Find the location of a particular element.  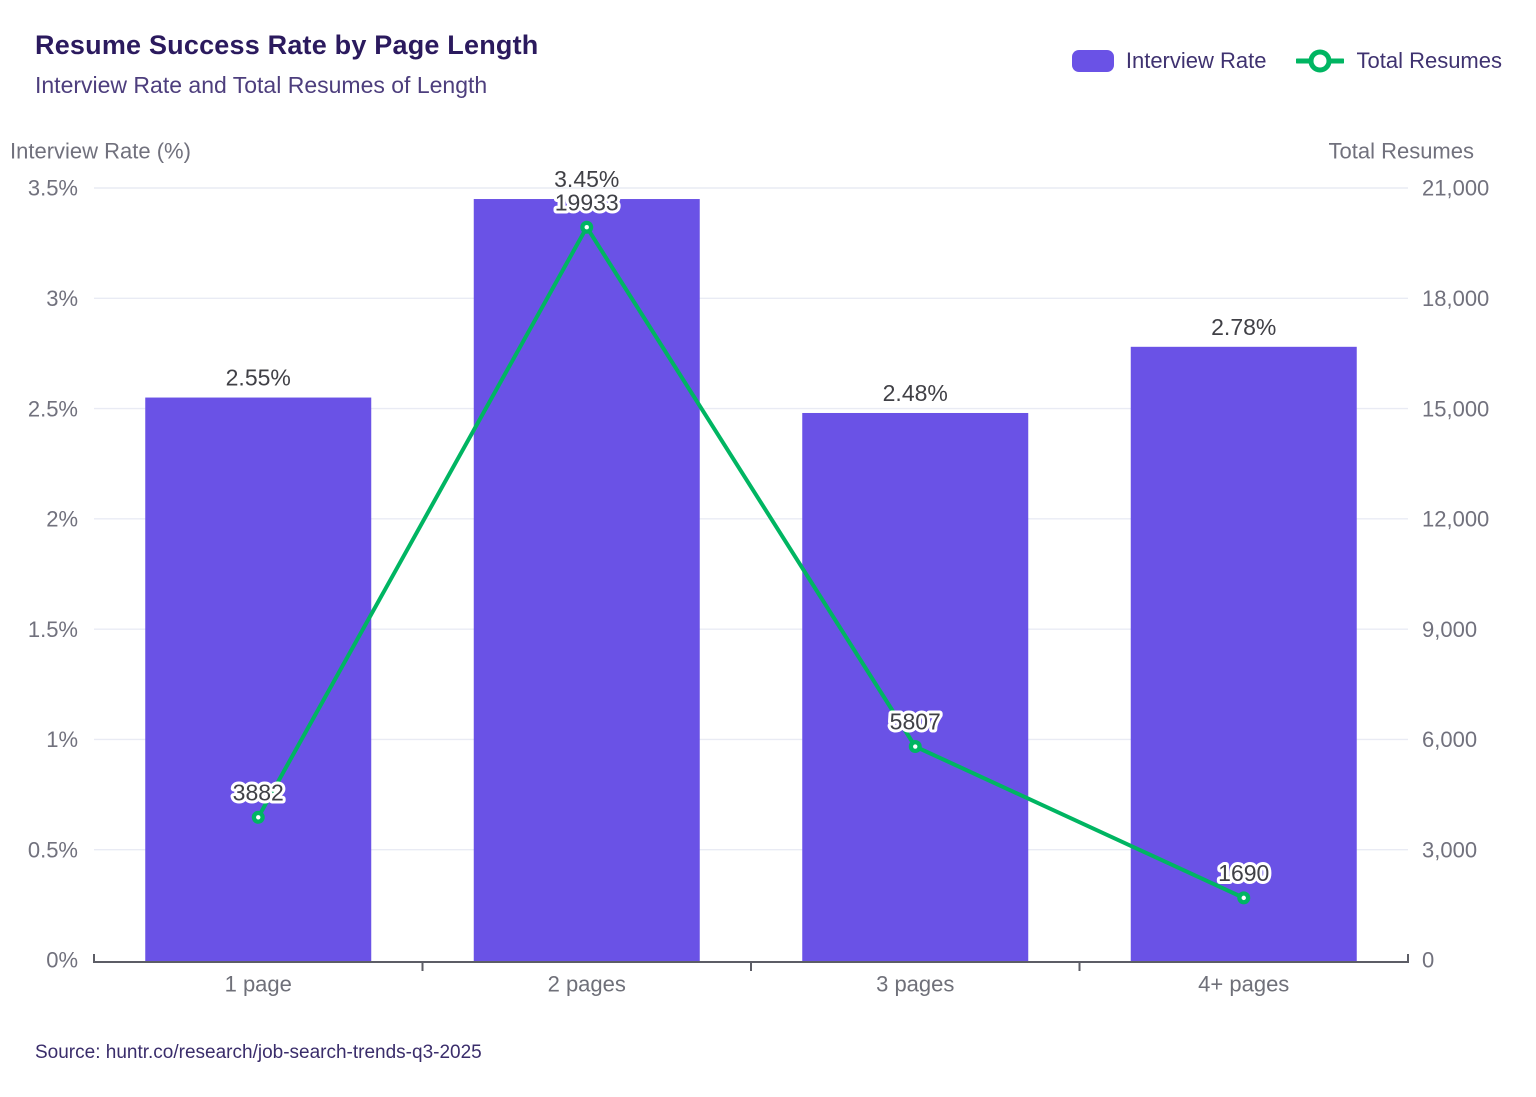

x-axis-label: 1 page is located at coordinates (258, 984).